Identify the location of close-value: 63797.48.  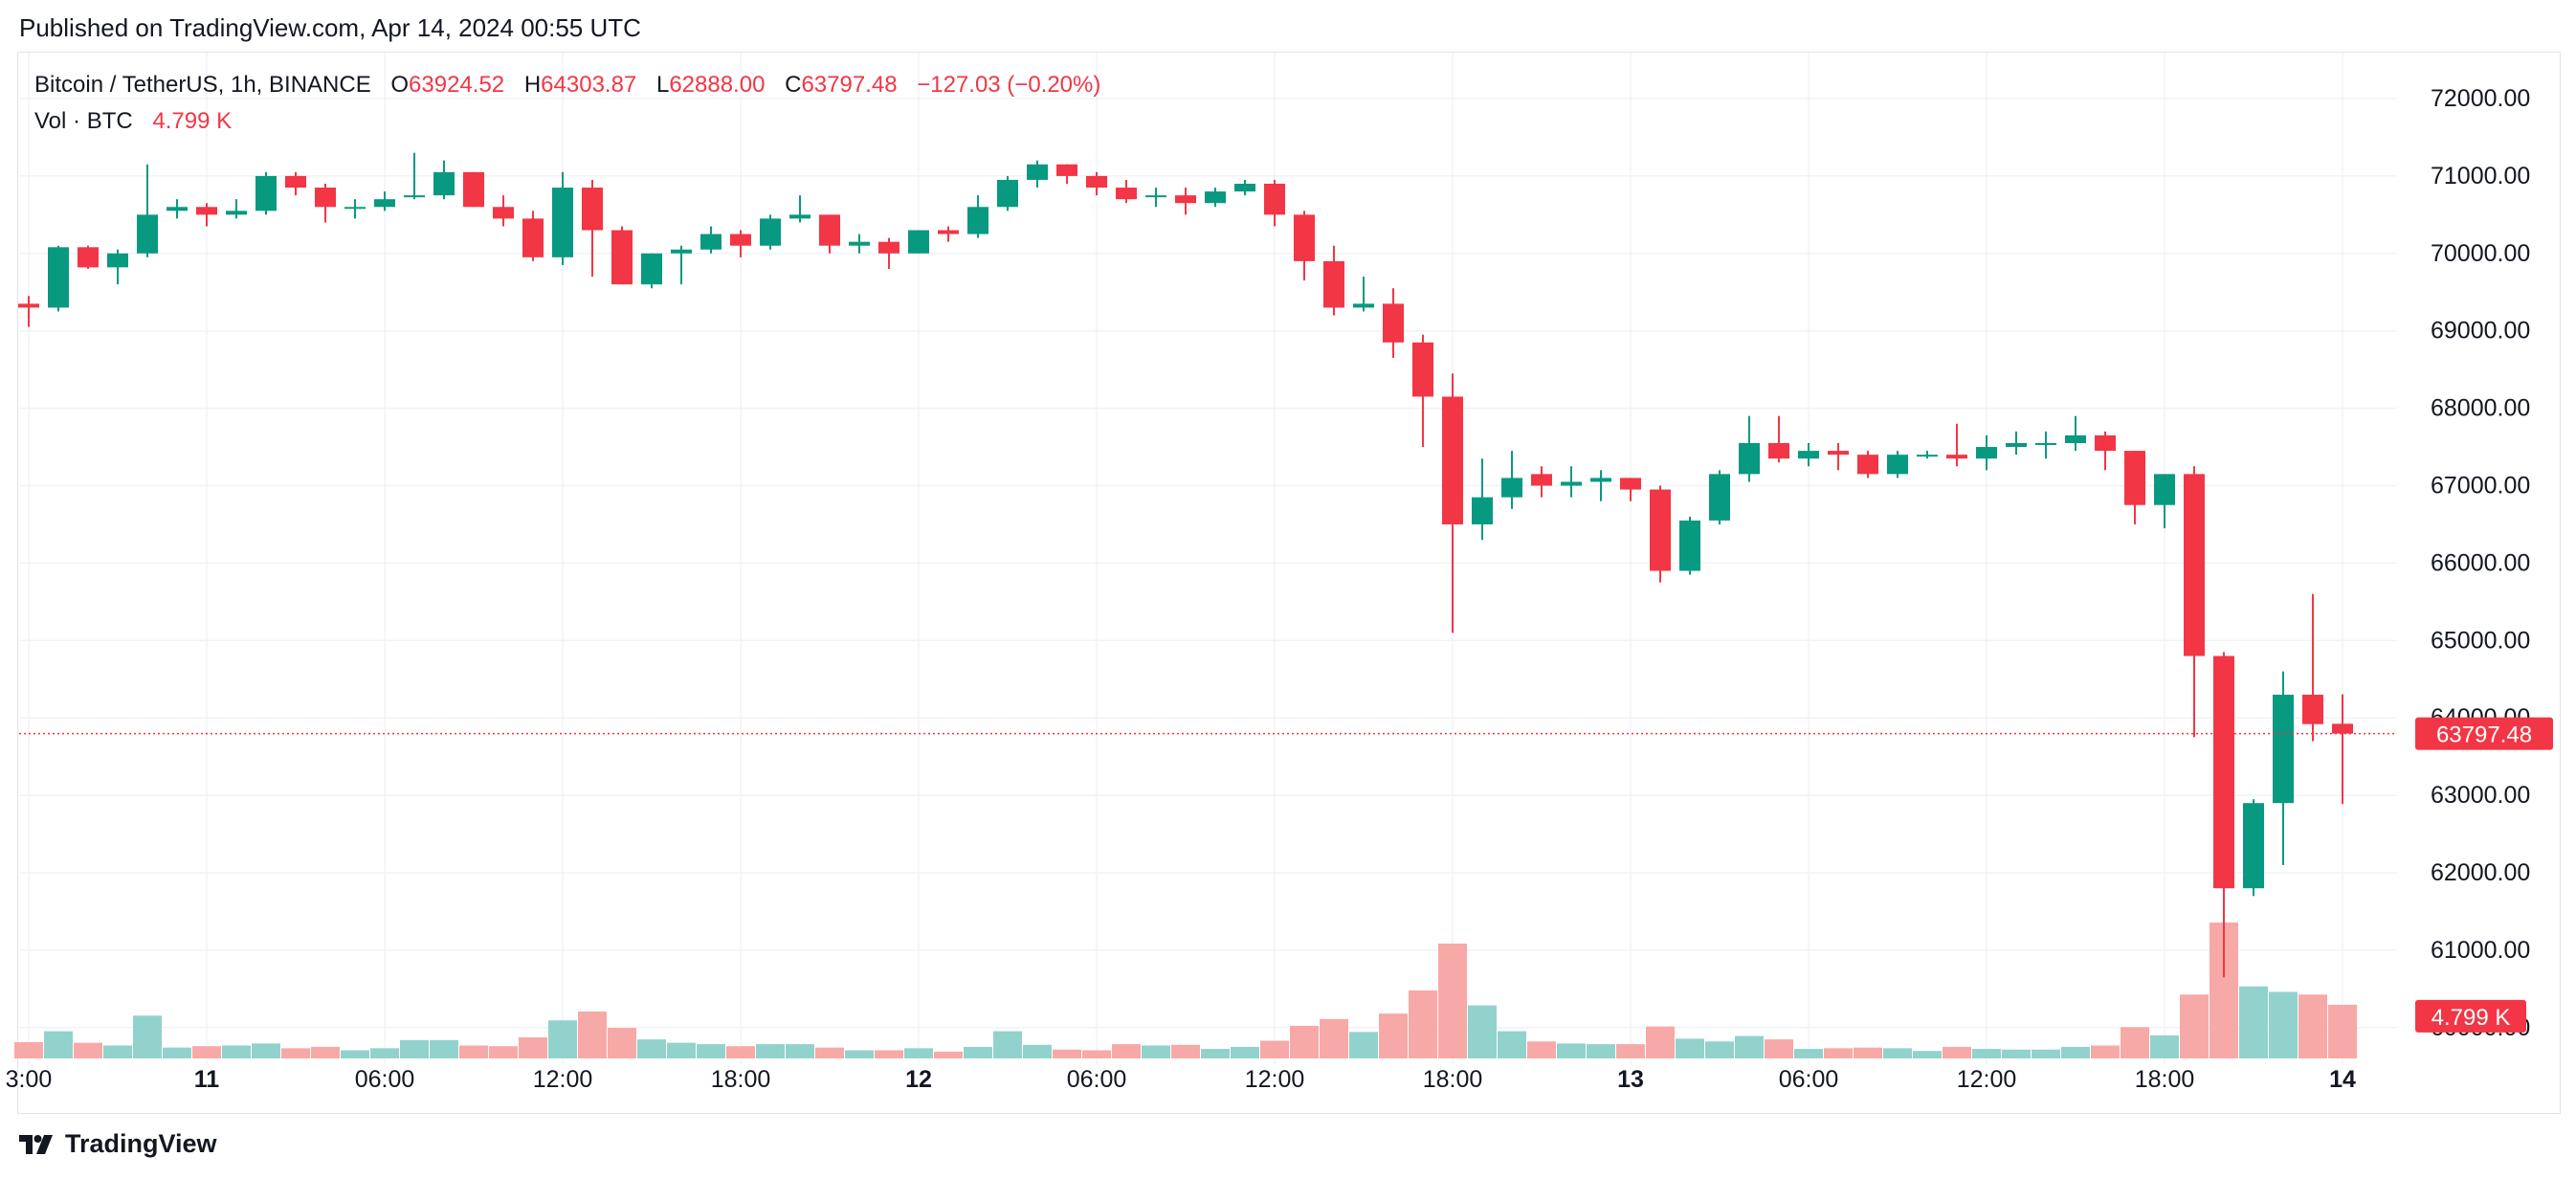
(849, 85).